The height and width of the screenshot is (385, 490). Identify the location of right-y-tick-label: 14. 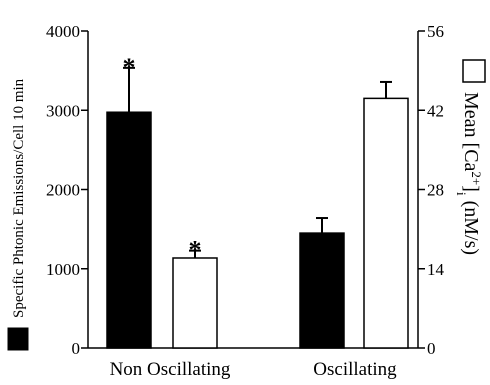
(436, 269).